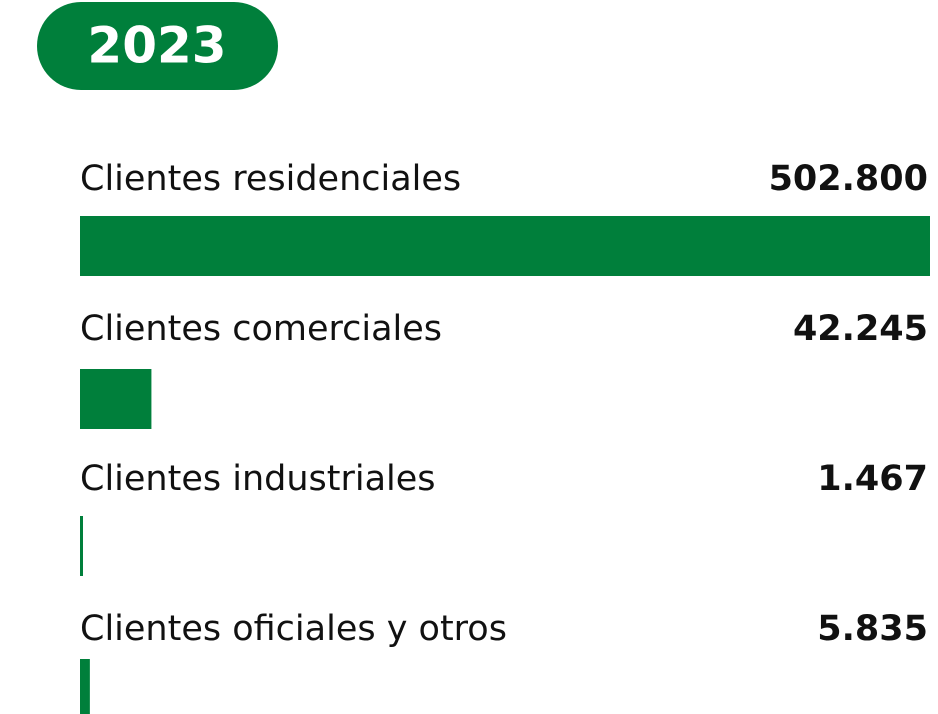 This screenshot has height=714, width=938. I want to click on category-label: Clientes oficiales y otros, so click(293, 629).